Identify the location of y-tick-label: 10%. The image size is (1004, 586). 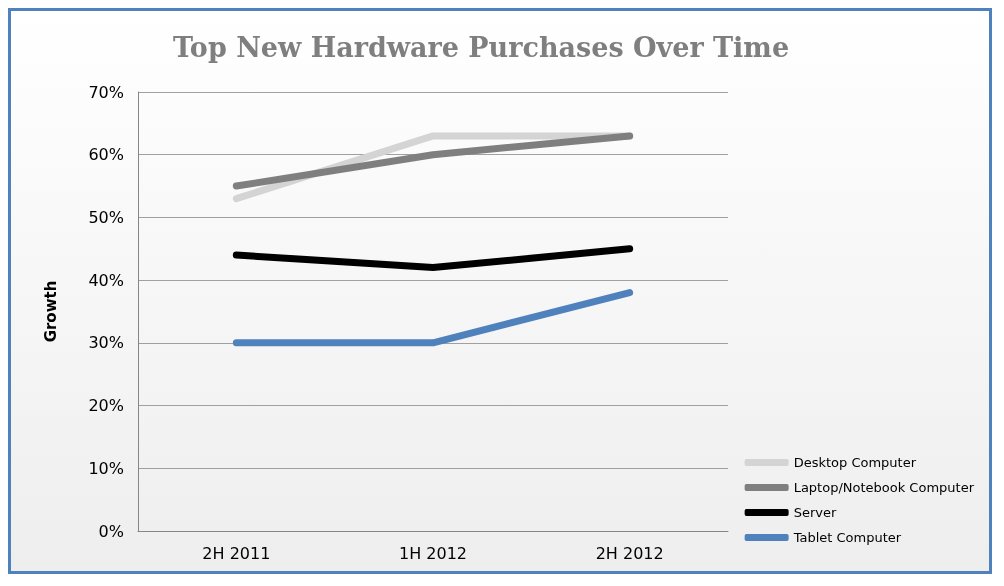
(106, 468).